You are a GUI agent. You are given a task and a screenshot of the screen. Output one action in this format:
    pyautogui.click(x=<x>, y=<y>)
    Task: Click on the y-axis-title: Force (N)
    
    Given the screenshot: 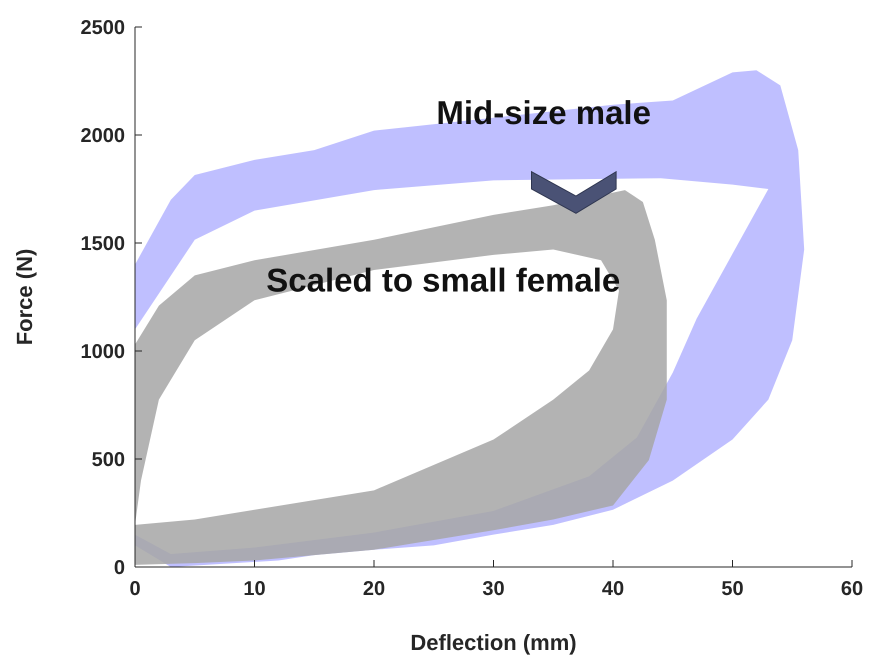 What is the action you would take?
    pyautogui.click(x=24, y=297)
    